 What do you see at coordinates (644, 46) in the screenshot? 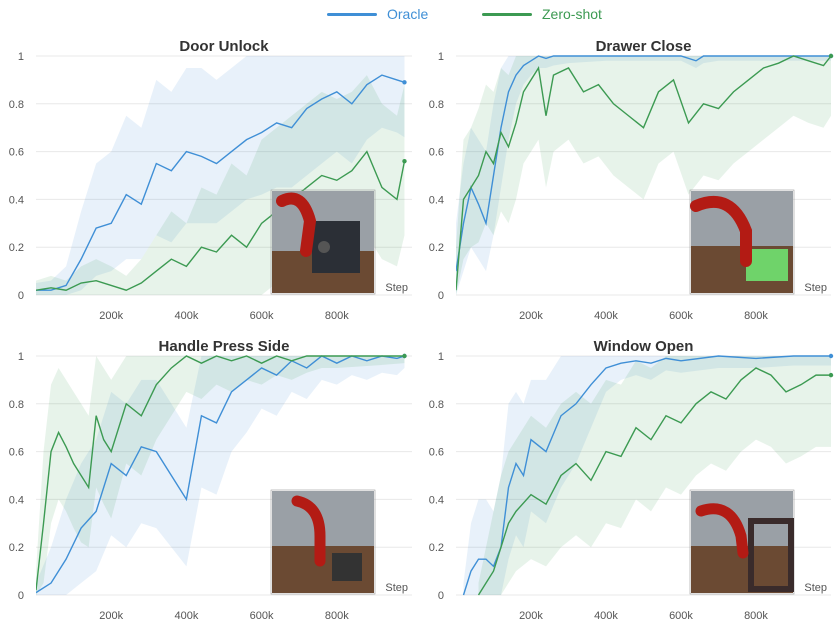
I see `panel-title: Drawer Close` at bounding box center [644, 46].